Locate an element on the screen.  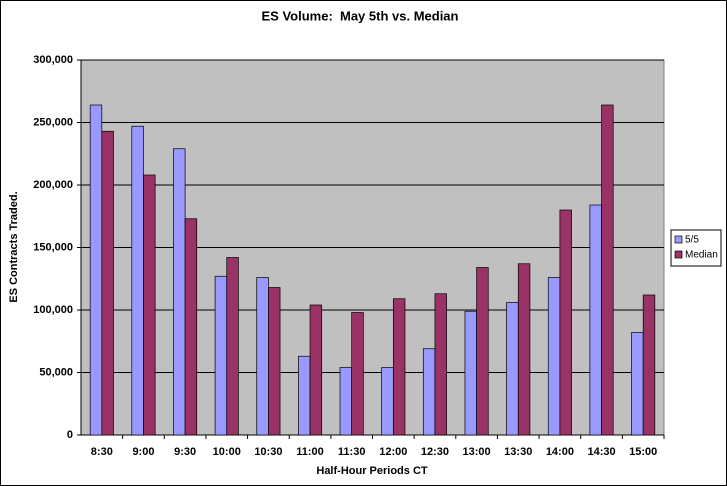
x-tick-label: 9:00 is located at coordinates (143, 452).